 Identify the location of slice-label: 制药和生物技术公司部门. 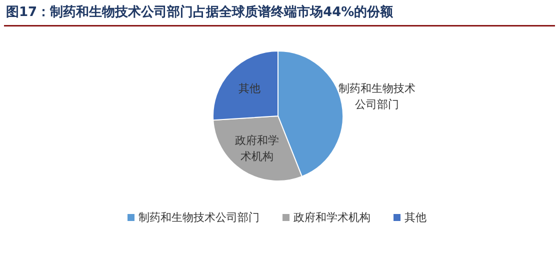
(376, 97).